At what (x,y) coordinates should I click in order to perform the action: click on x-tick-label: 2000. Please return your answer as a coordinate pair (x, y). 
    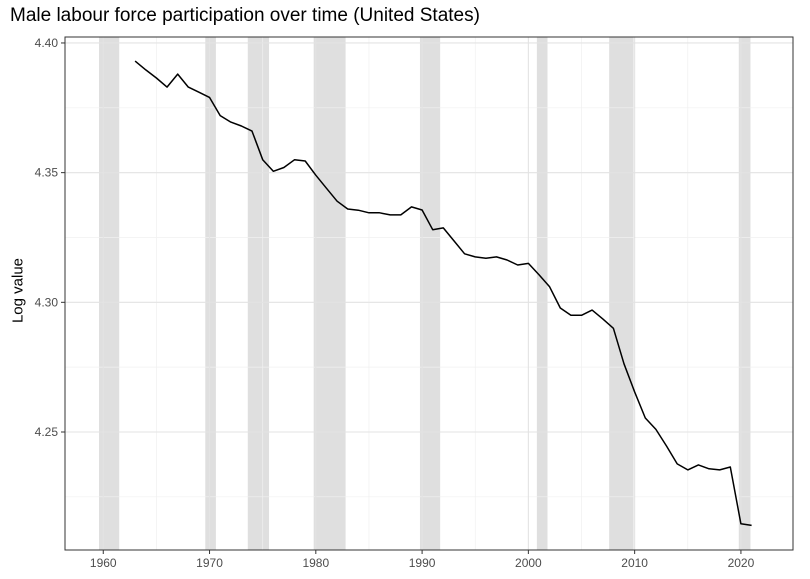
    Looking at the image, I should click on (528, 563).